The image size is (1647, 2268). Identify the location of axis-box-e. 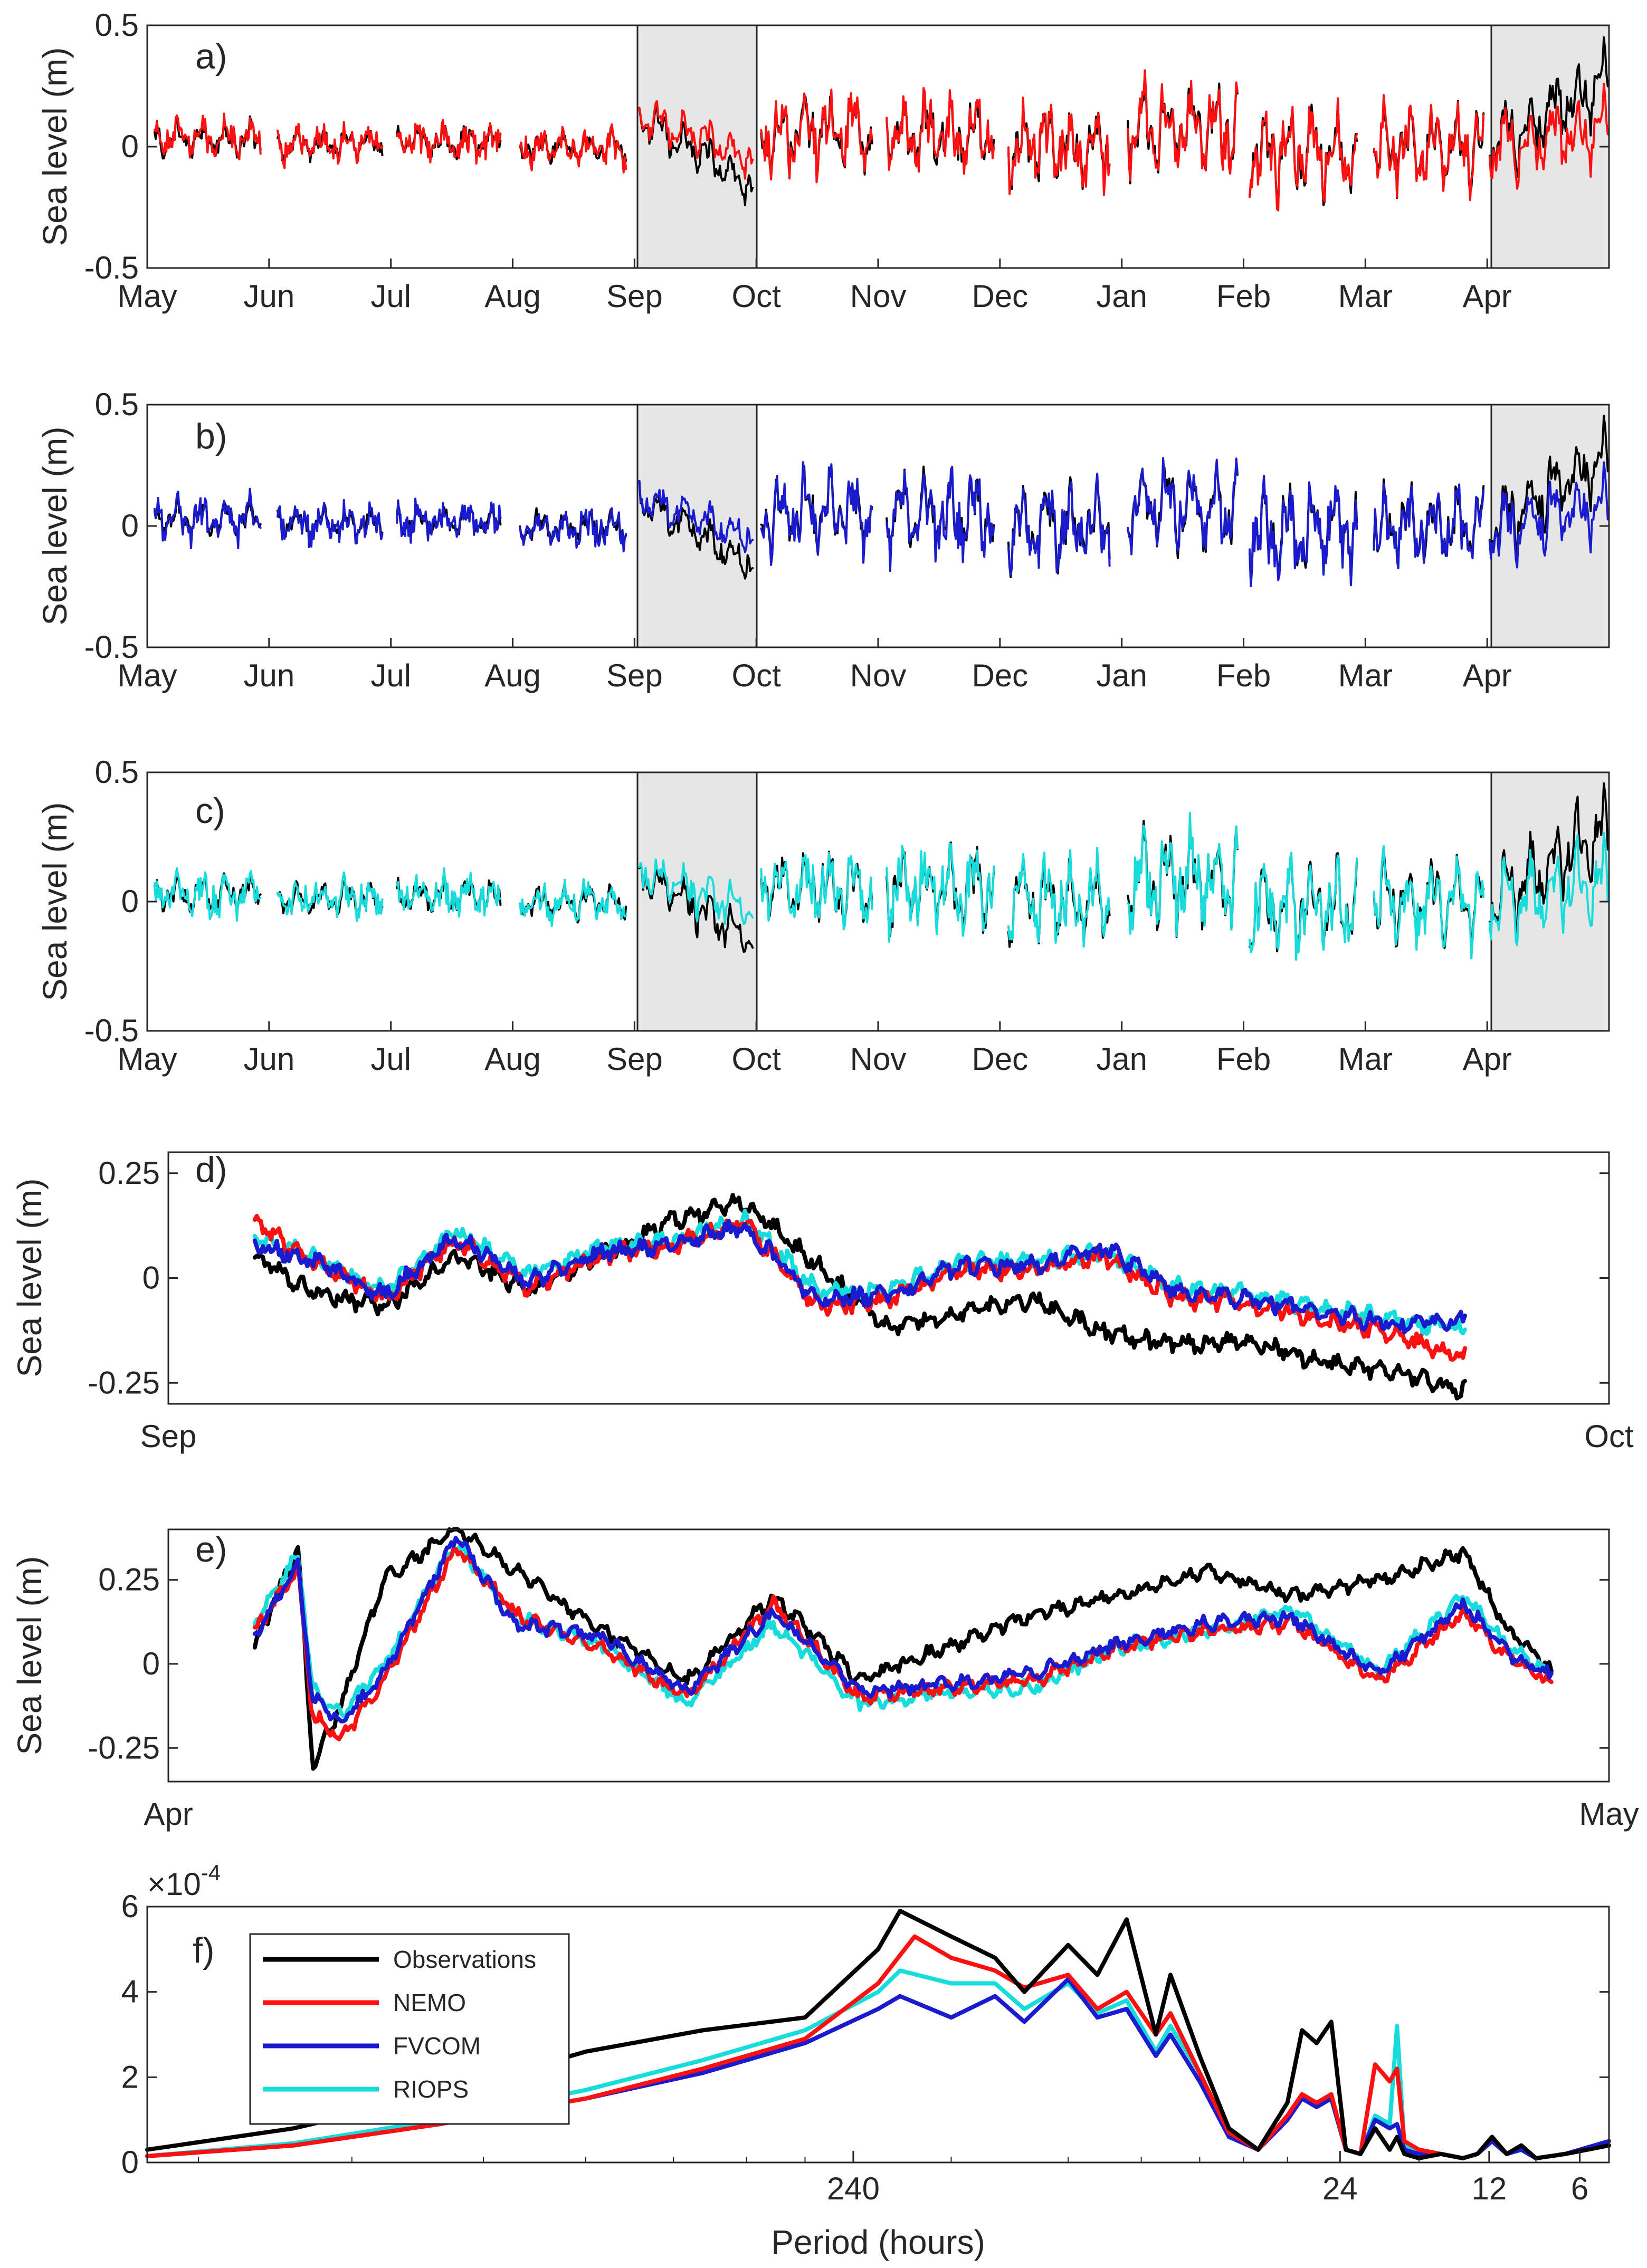
(888, 1655).